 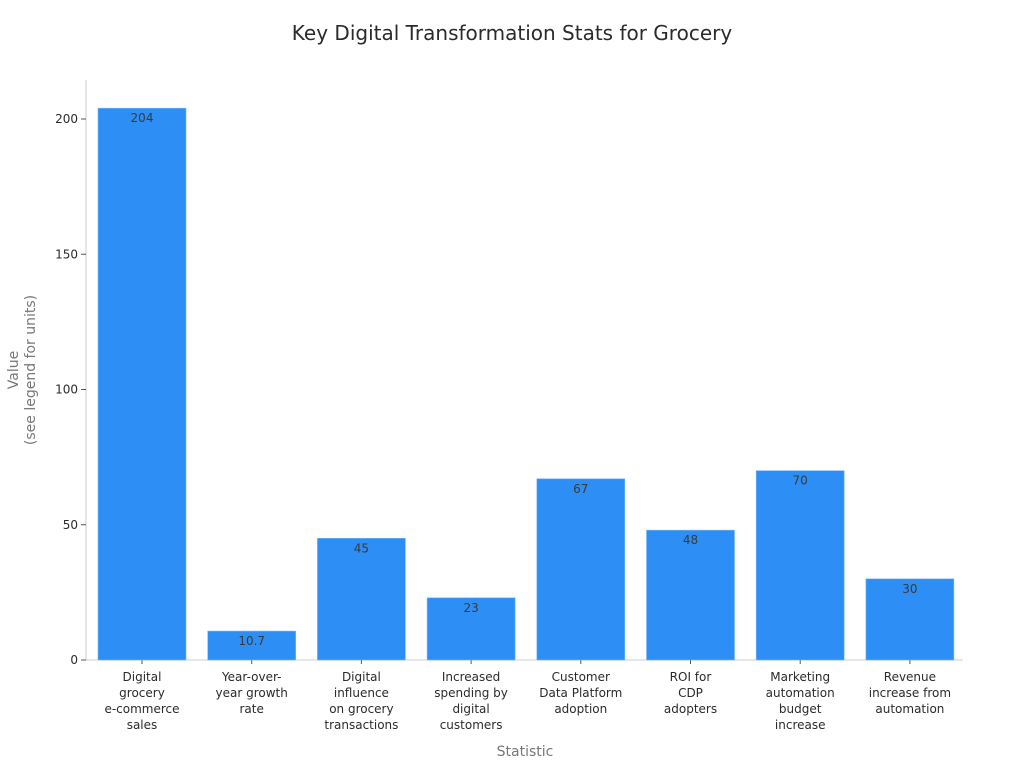 What do you see at coordinates (909, 589) in the screenshot?
I see `bar-value-label: 30` at bounding box center [909, 589].